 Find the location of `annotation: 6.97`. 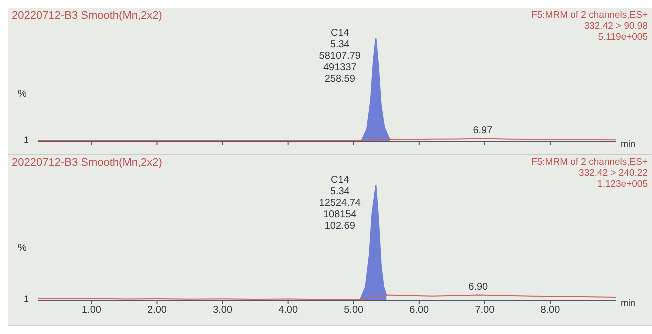

annotation: 6.97 is located at coordinates (483, 131).